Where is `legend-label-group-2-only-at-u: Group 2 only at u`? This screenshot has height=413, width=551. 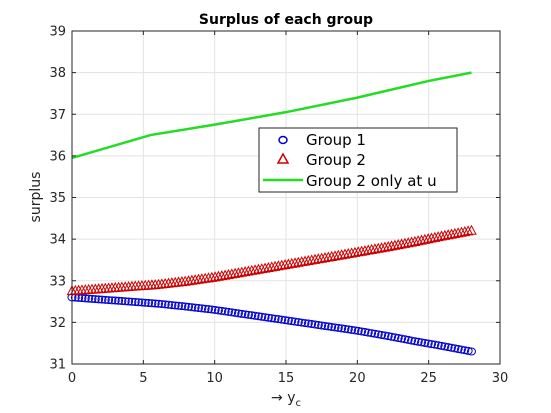 legend-label-group-2-only-at-u: Group 2 only at u is located at coordinates (371, 181).